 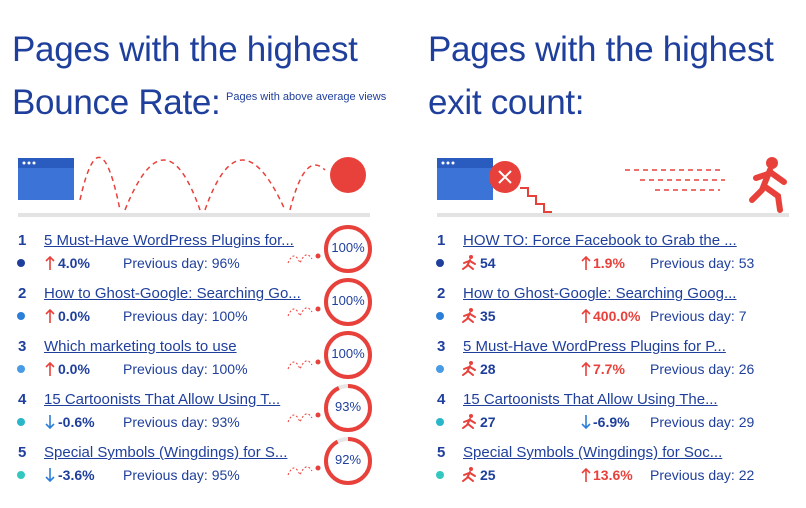 I want to click on previous-day: Previous day: 93%, so click(x=181, y=422).